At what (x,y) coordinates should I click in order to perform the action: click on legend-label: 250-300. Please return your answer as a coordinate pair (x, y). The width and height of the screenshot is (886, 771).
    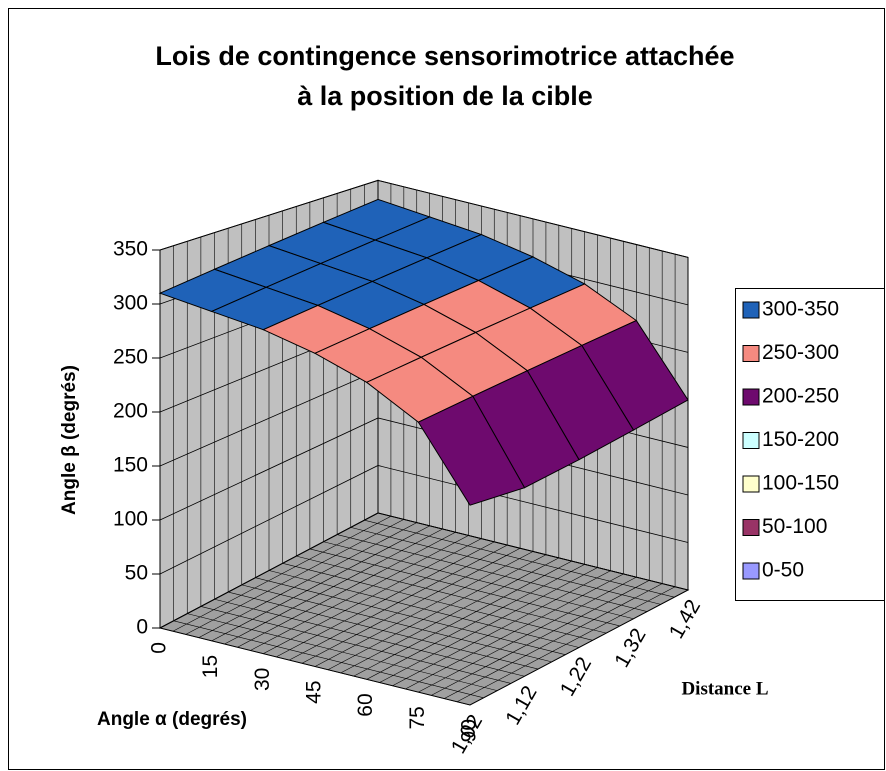
    Looking at the image, I should click on (800, 352).